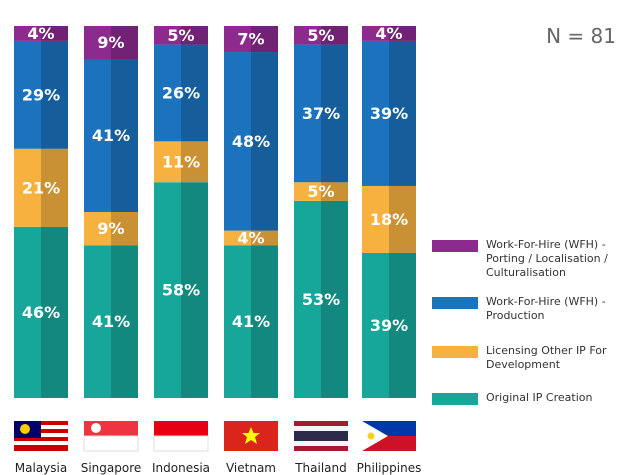 The image size is (624, 475). Describe the element at coordinates (41, 436) in the screenshot. I see `flag-malaysia` at that location.